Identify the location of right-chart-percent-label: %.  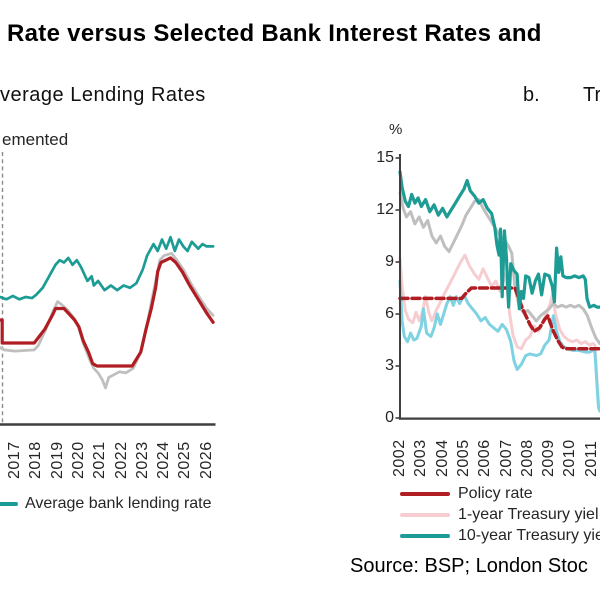
(396, 129).